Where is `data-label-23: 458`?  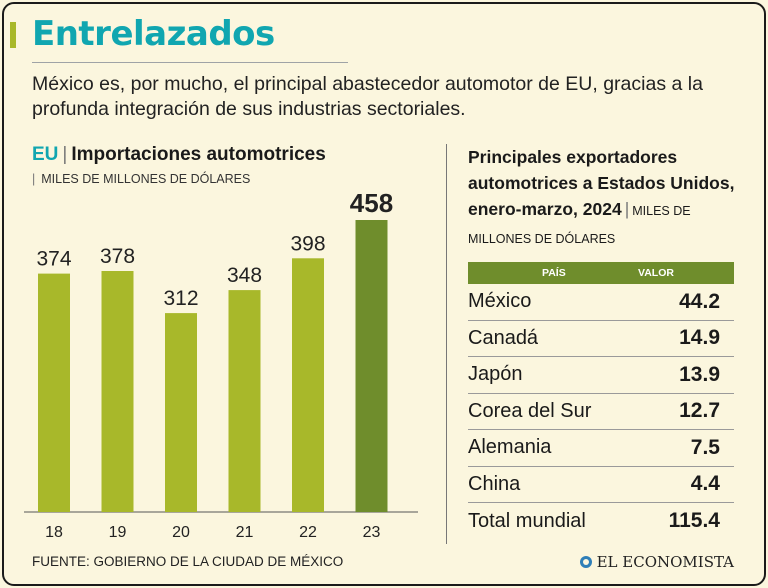
data-label-23: 458 is located at coordinates (371, 203).